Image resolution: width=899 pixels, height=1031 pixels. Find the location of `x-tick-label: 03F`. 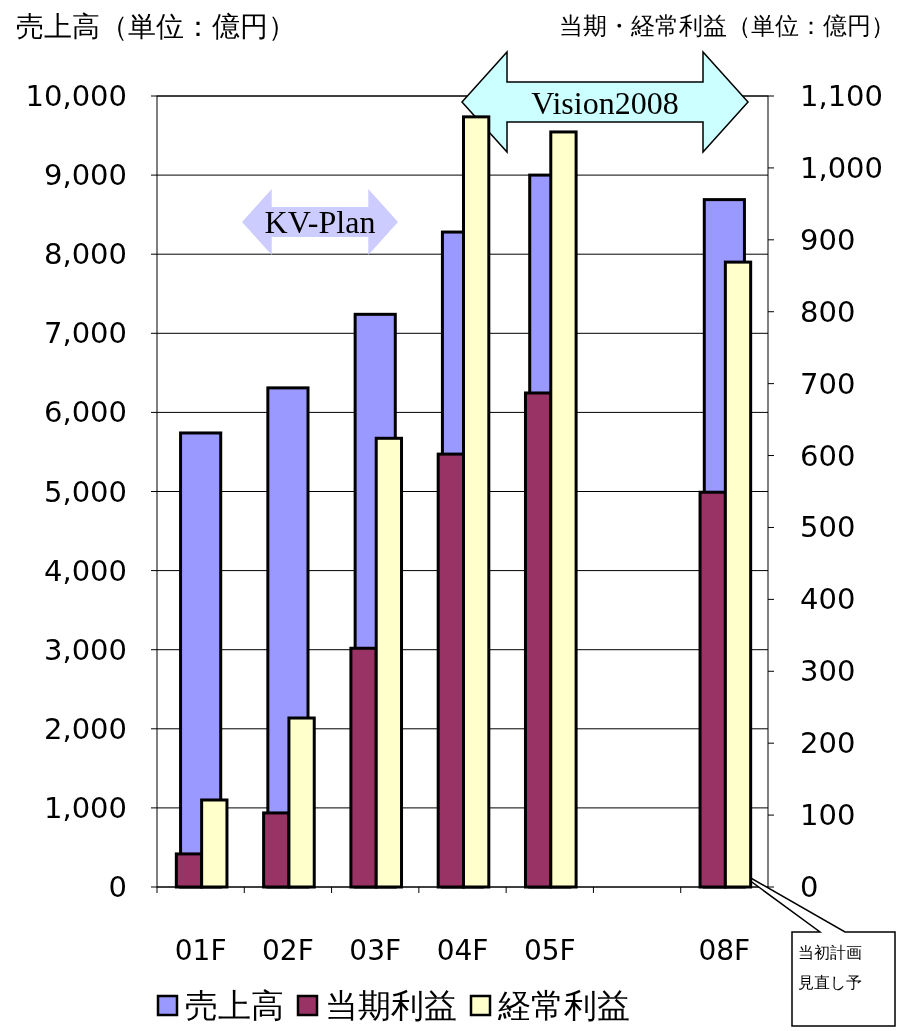

x-tick-label: 03F is located at coordinates (375, 950).